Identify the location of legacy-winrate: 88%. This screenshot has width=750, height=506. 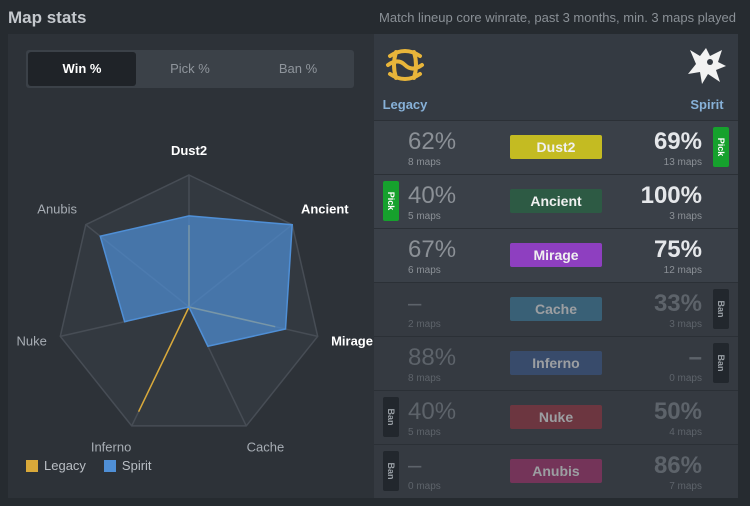
(432, 357).